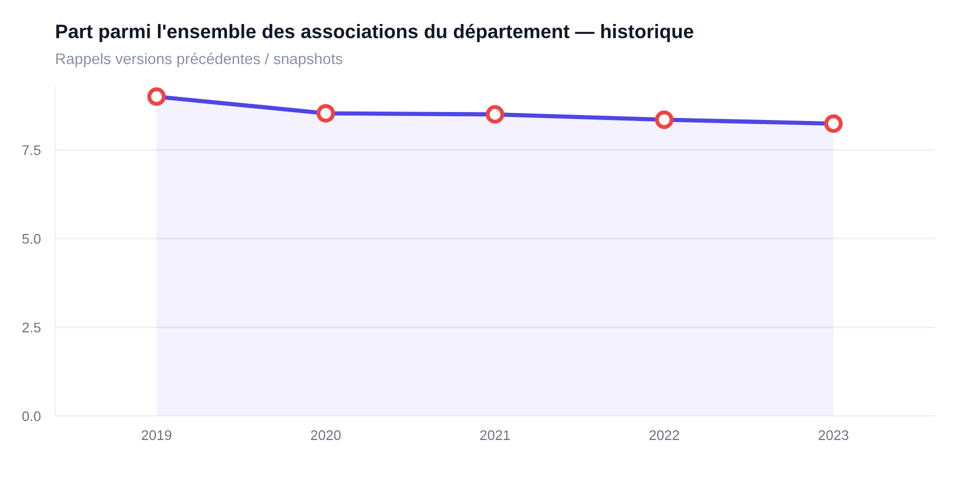  Describe the element at coordinates (326, 435) in the screenshot. I see `x-tick-label: 2020` at that location.